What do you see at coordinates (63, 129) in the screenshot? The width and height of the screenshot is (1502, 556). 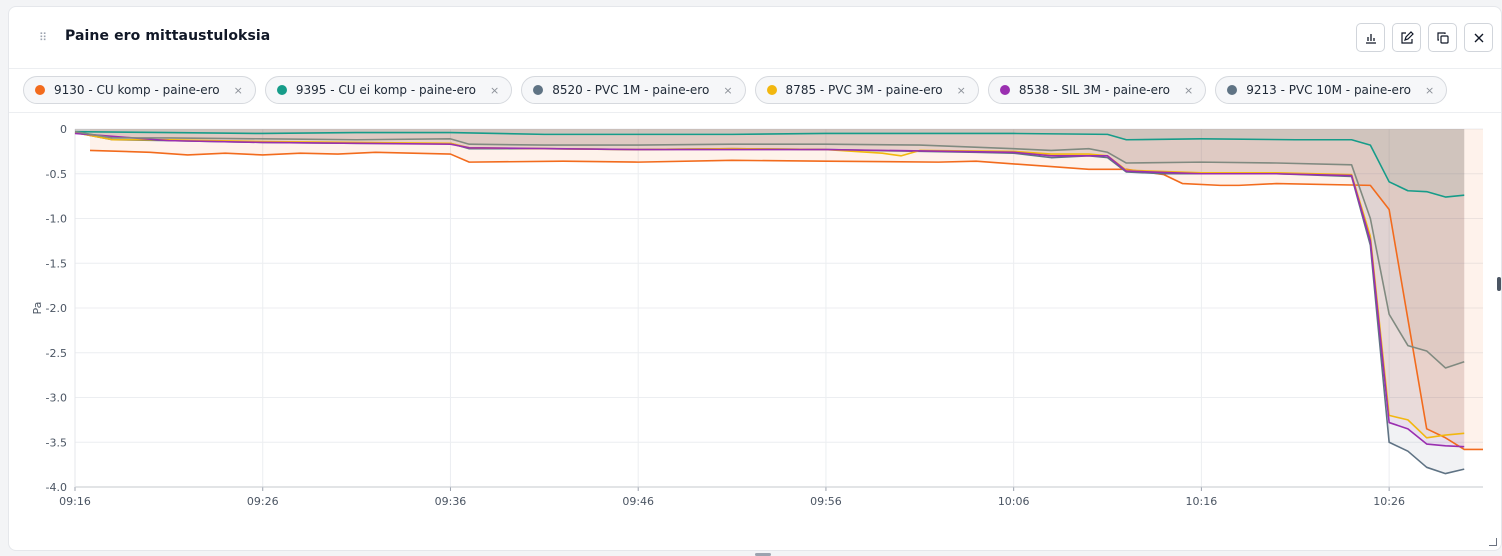 I see `y-tick-label: 0` at bounding box center [63, 129].